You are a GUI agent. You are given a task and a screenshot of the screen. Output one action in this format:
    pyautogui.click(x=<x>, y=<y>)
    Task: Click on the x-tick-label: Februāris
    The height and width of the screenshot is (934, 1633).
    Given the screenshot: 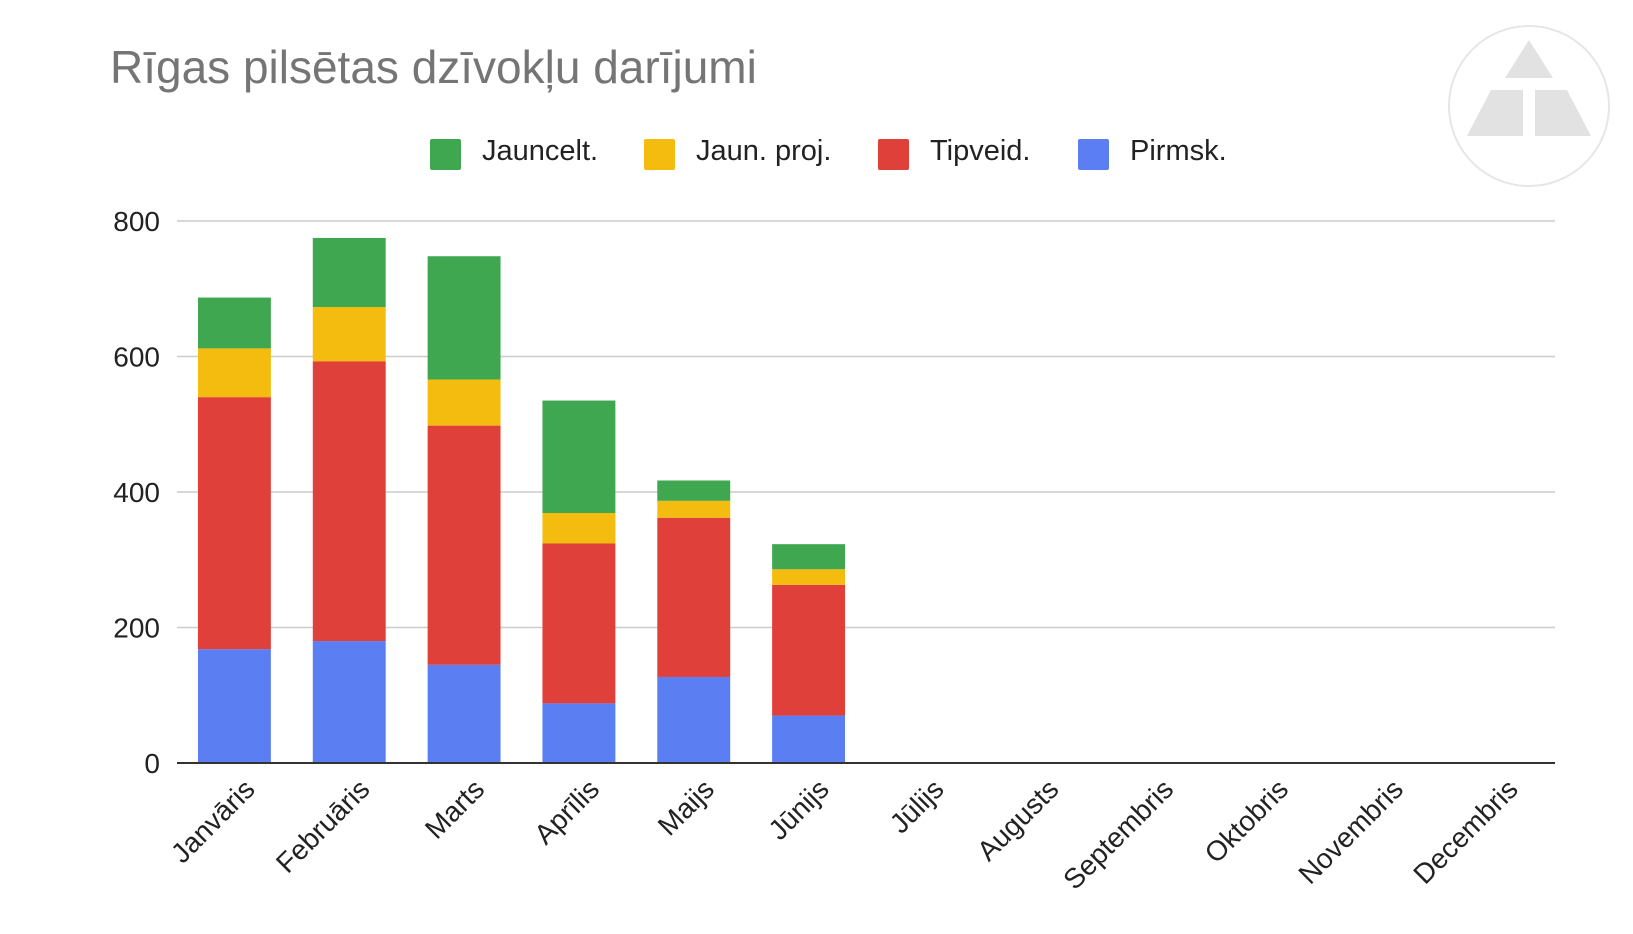 What is the action you would take?
    pyautogui.click(x=323, y=826)
    